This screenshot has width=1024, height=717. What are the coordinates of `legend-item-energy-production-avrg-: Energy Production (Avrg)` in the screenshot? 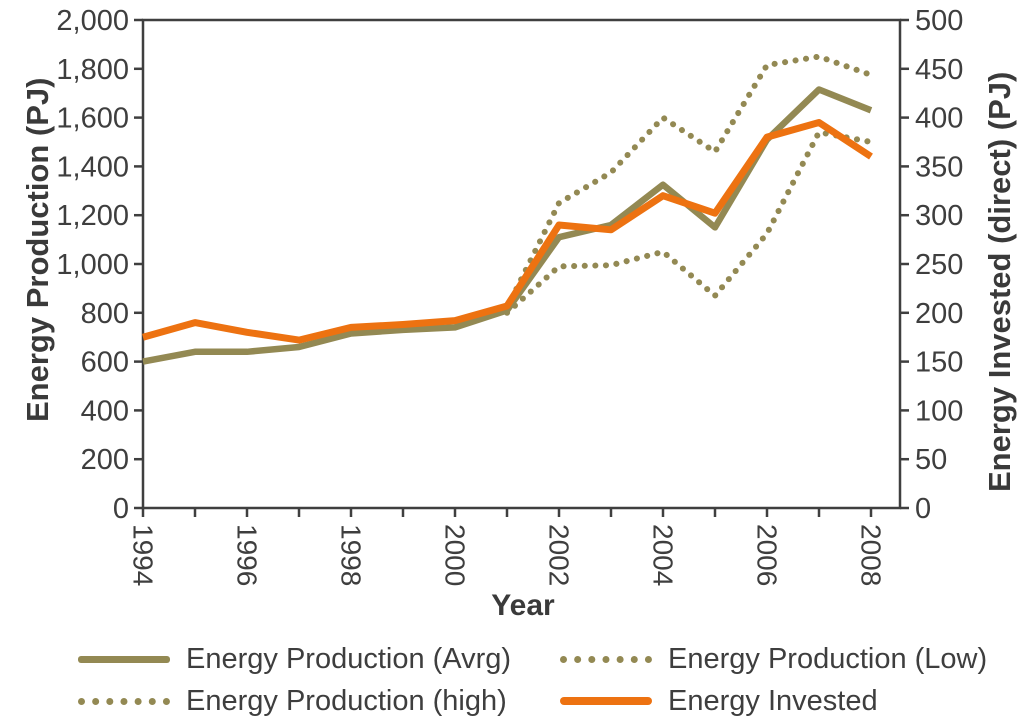 It's located at (294, 659).